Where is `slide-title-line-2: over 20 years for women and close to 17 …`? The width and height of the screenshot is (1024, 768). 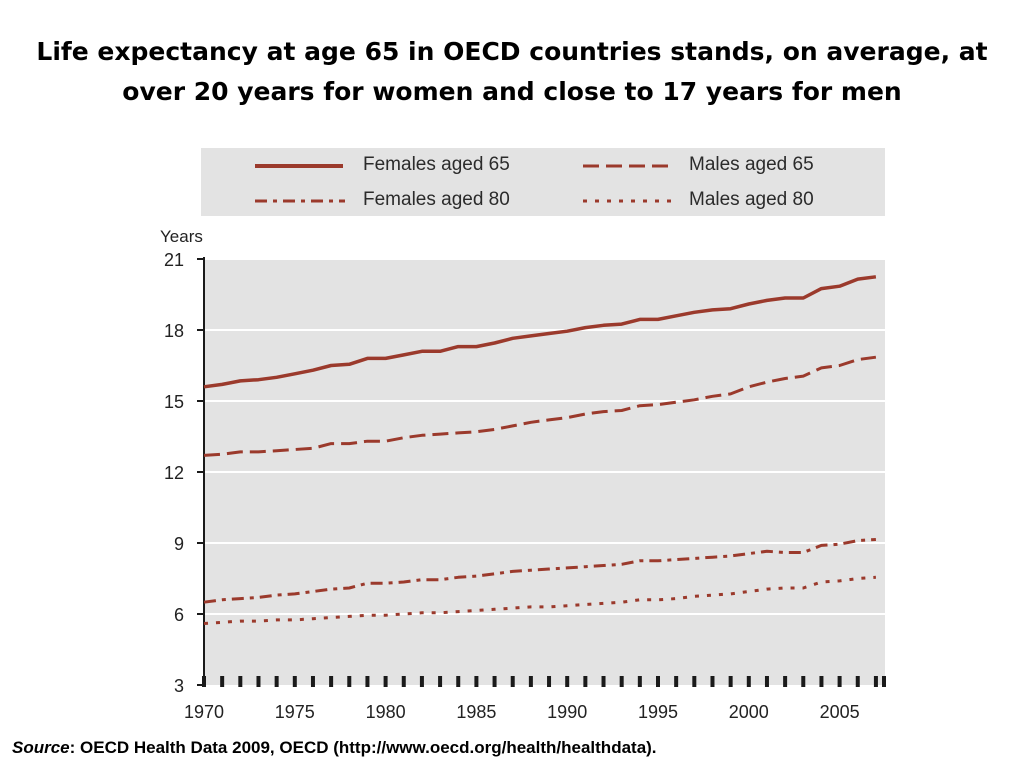 slide-title-line-2: over 20 years for women and close to 17 … is located at coordinates (512, 91).